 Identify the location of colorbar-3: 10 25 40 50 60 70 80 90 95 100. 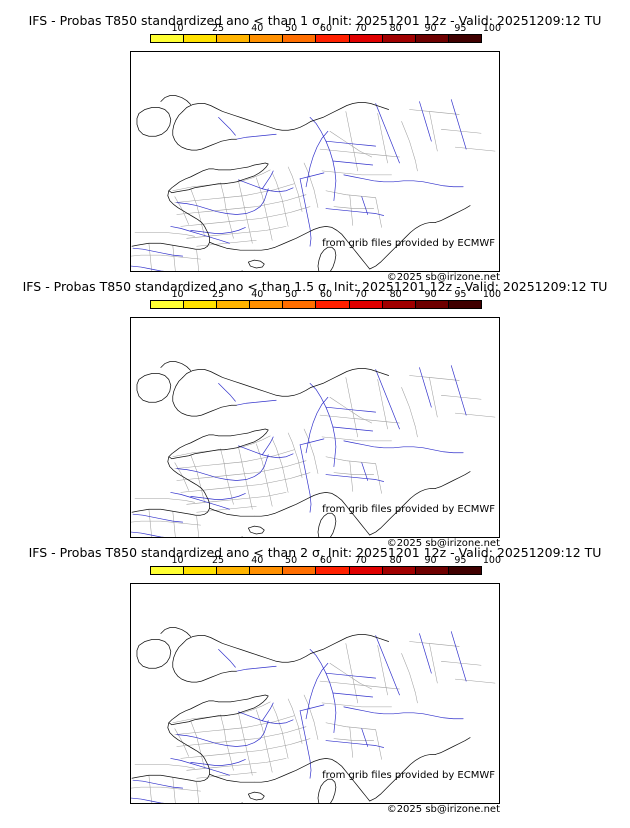
(326, 565).